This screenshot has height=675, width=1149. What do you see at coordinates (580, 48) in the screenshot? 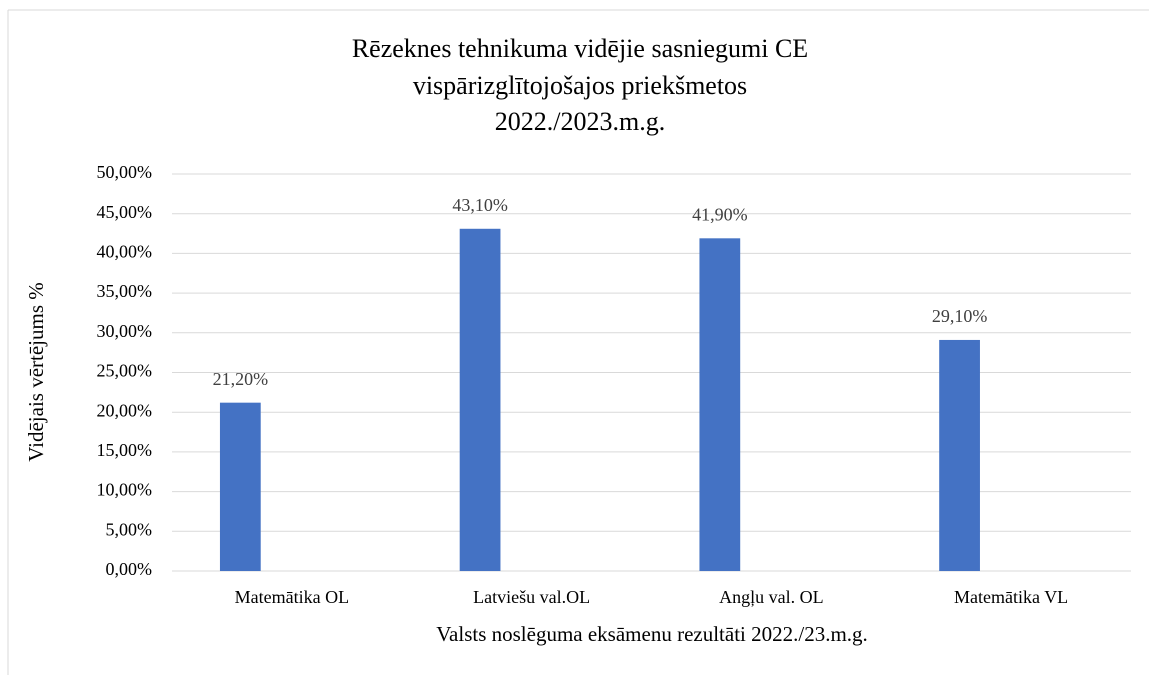
I see `chart-title: Rēzeknes tehnikuma vidējie sasniegumi CE` at bounding box center [580, 48].